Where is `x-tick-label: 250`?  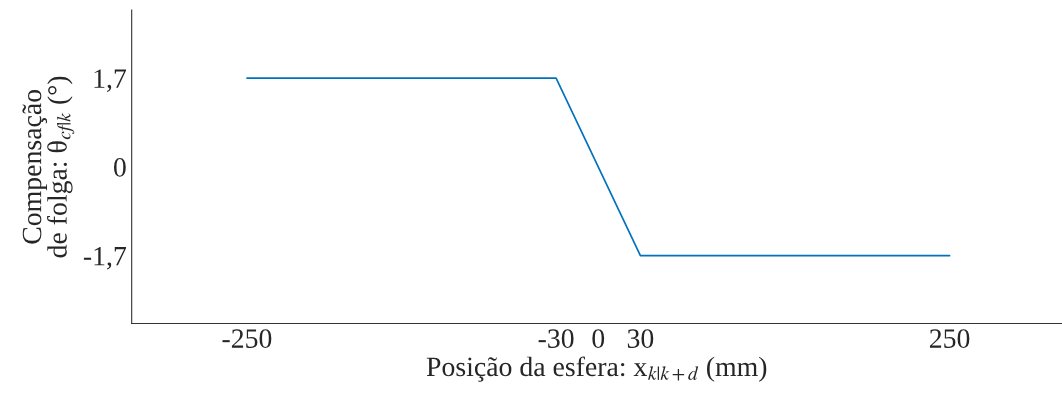
x-tick-label: 250 is located at coordinates (949, 338).